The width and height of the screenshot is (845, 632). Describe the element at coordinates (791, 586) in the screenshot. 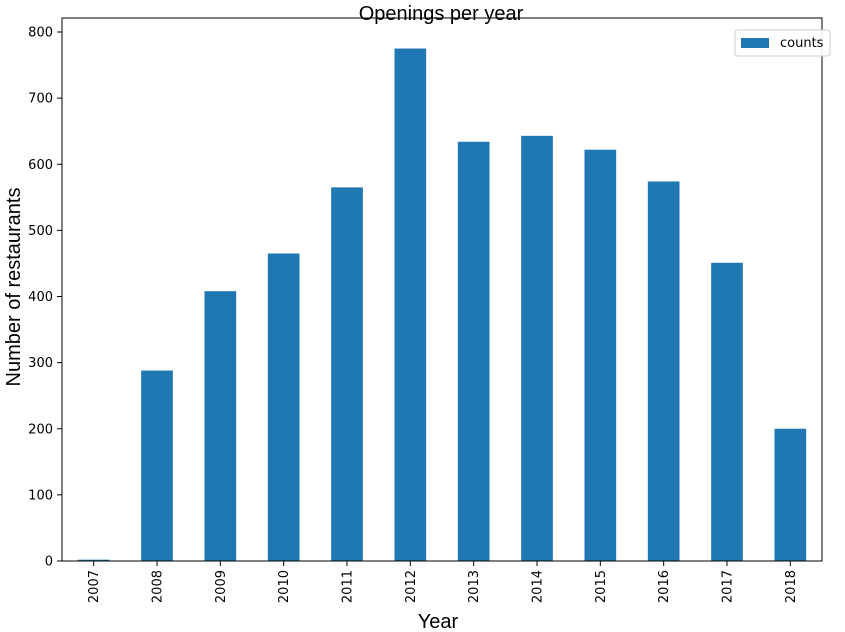

I see `x-tick-label: 2018` at that location.